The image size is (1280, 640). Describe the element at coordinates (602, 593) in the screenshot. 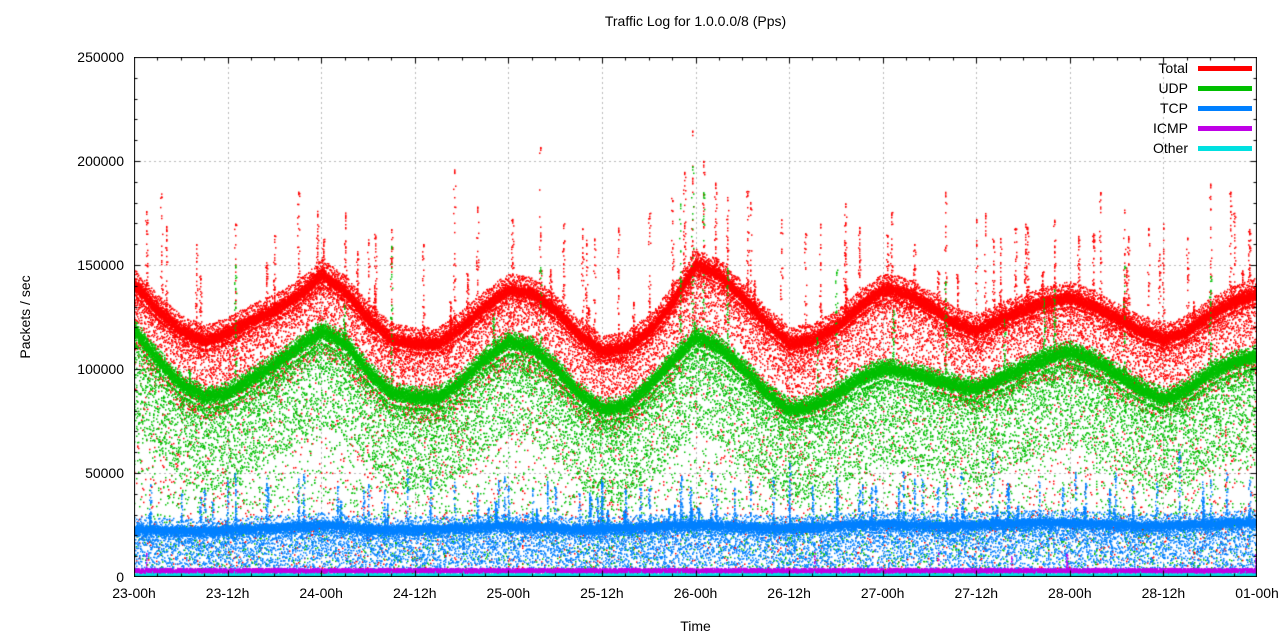

I see `x-tick-label: 25-12h` at that location.